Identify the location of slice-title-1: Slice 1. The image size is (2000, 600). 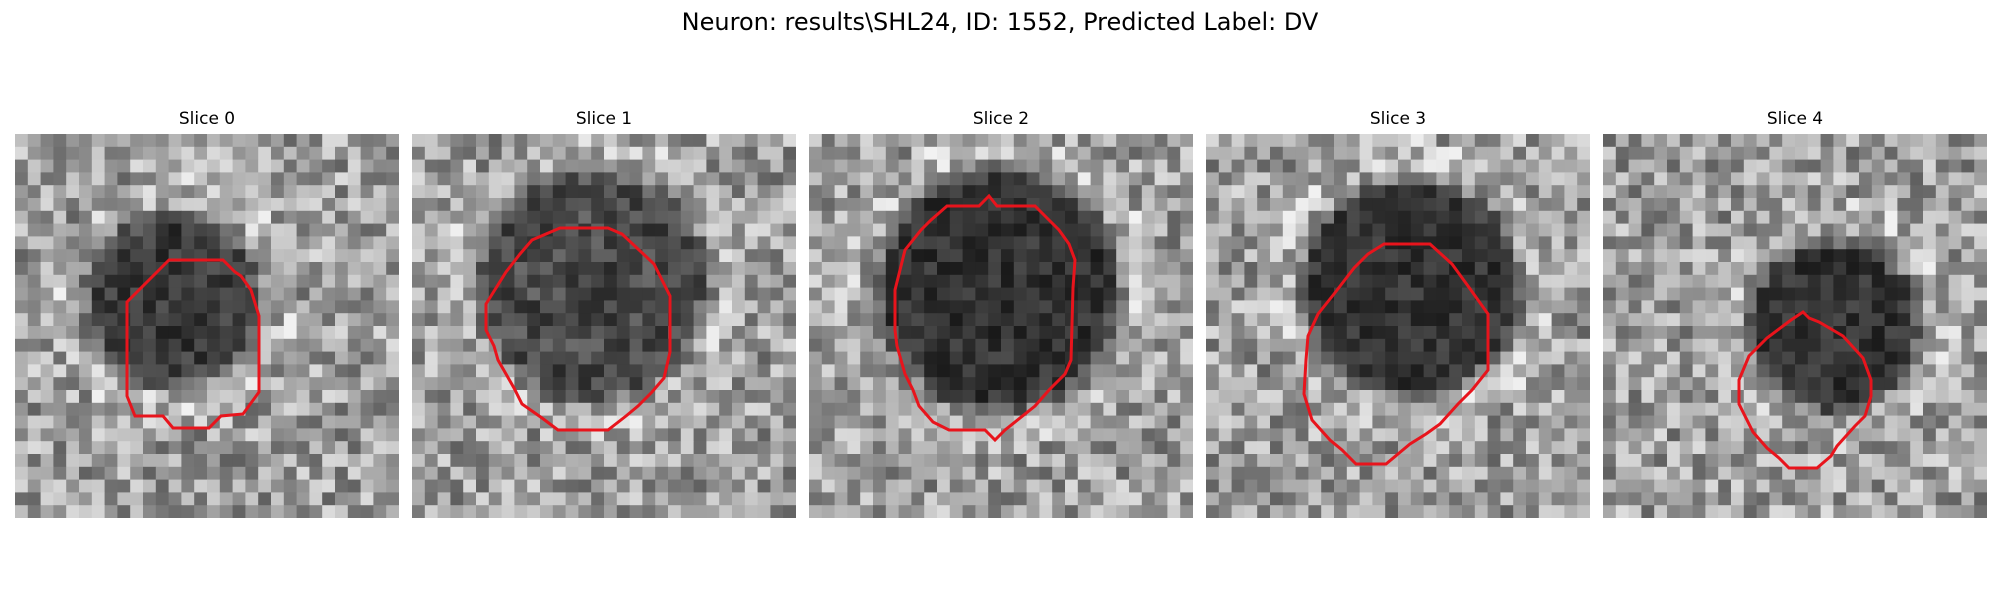
(604, 119).